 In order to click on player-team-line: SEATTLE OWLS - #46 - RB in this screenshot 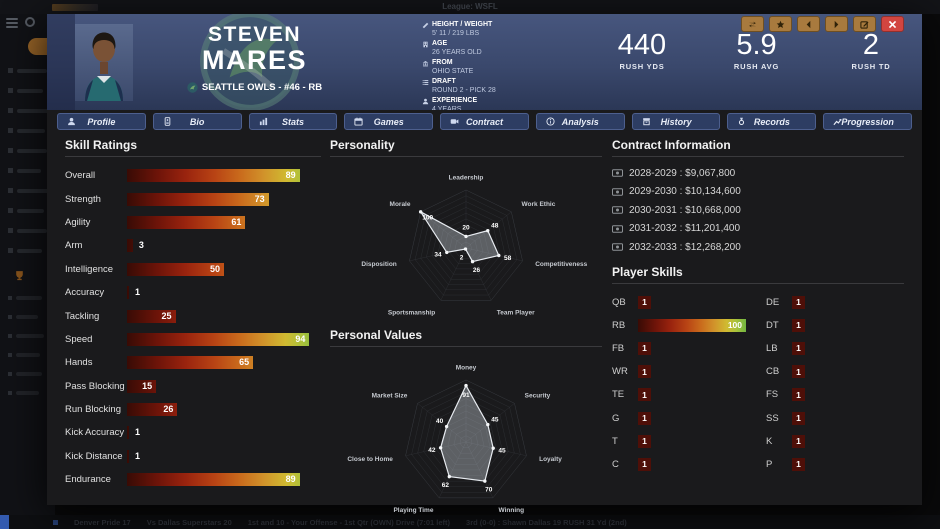, I will do `click(254, 87)`.